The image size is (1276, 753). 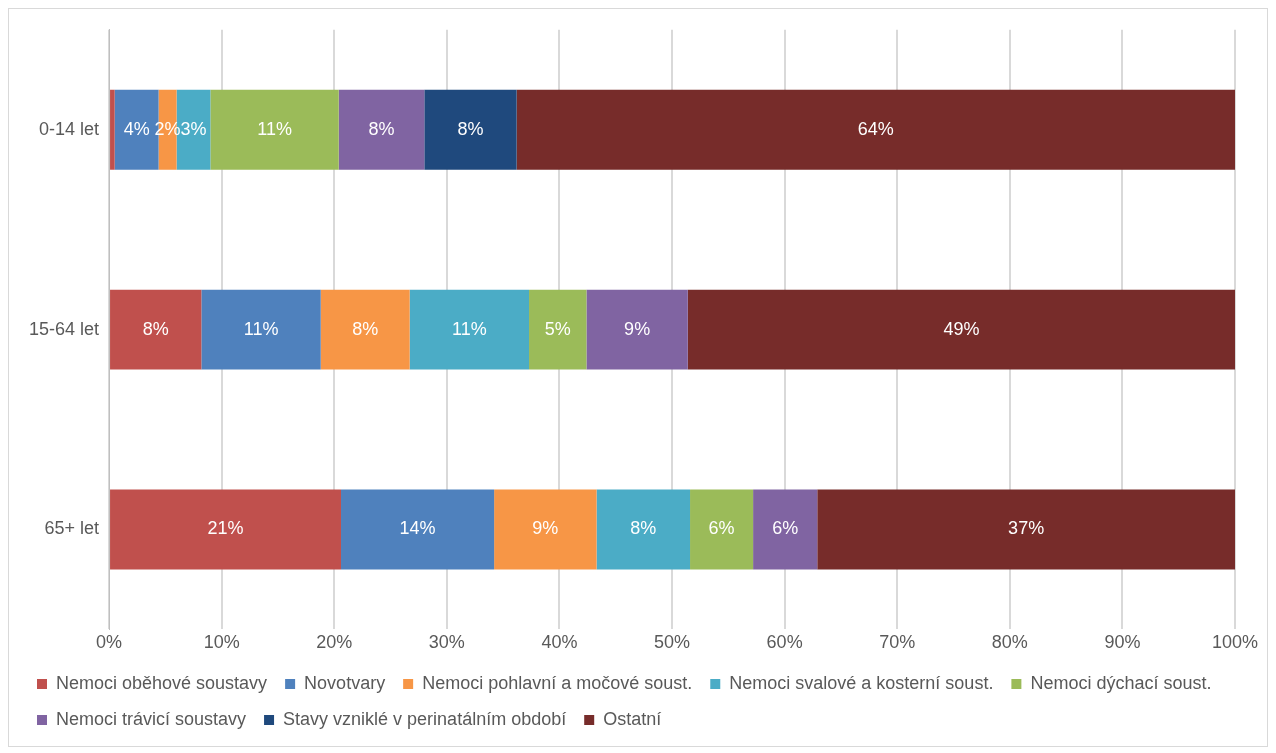 I want to click on legend-label: Nemoci svalové a kosterní soust., so click(x=861, y=682).